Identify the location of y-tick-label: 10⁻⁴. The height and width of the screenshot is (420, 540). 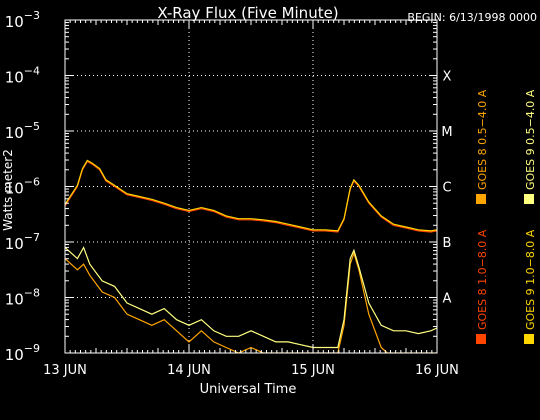
(22, 76).